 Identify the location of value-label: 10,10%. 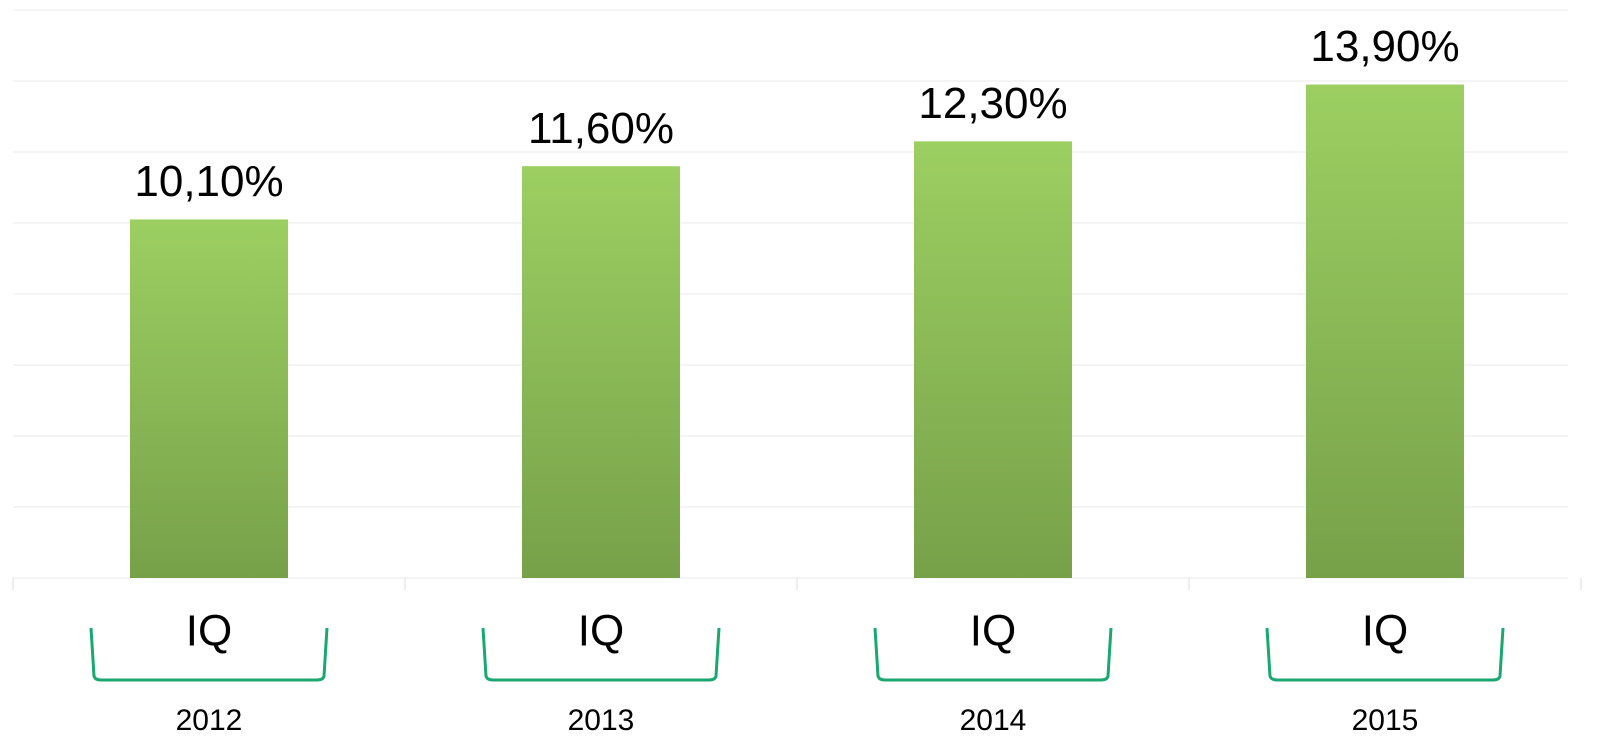
(208, 181).